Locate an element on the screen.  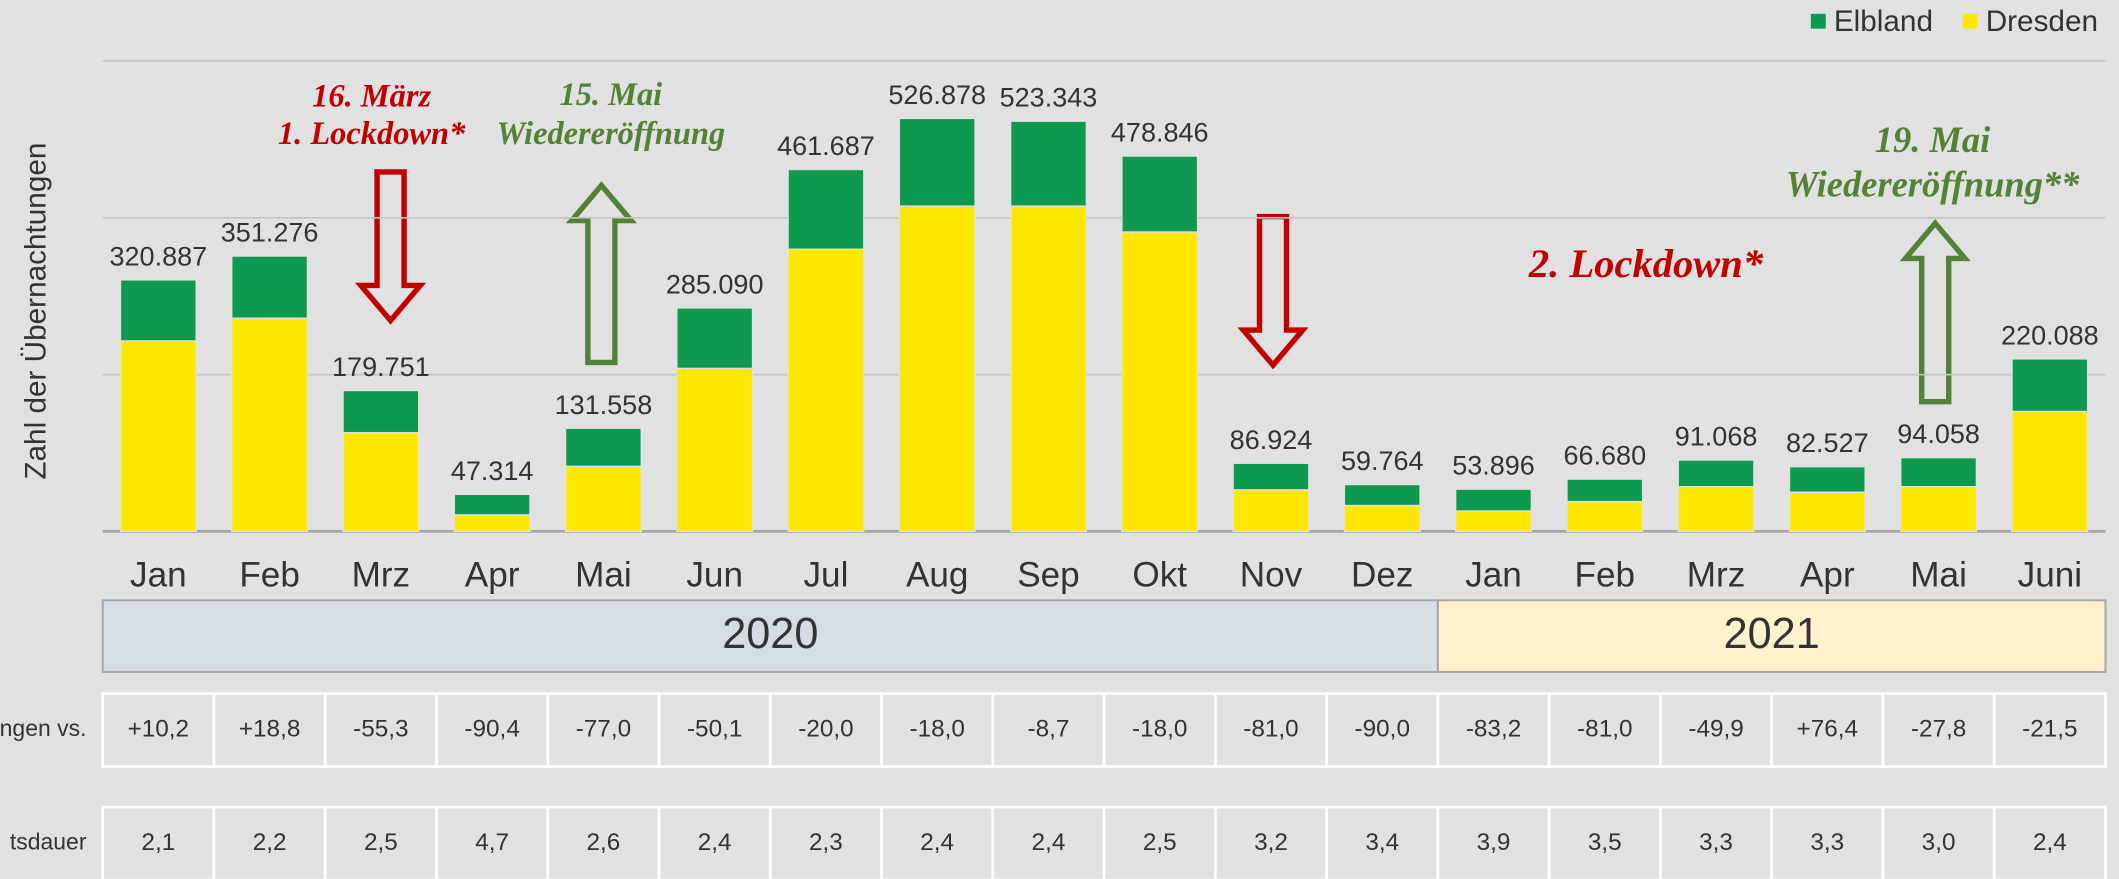
cell-value: 3,2 is located at coordinates (1271, 842).